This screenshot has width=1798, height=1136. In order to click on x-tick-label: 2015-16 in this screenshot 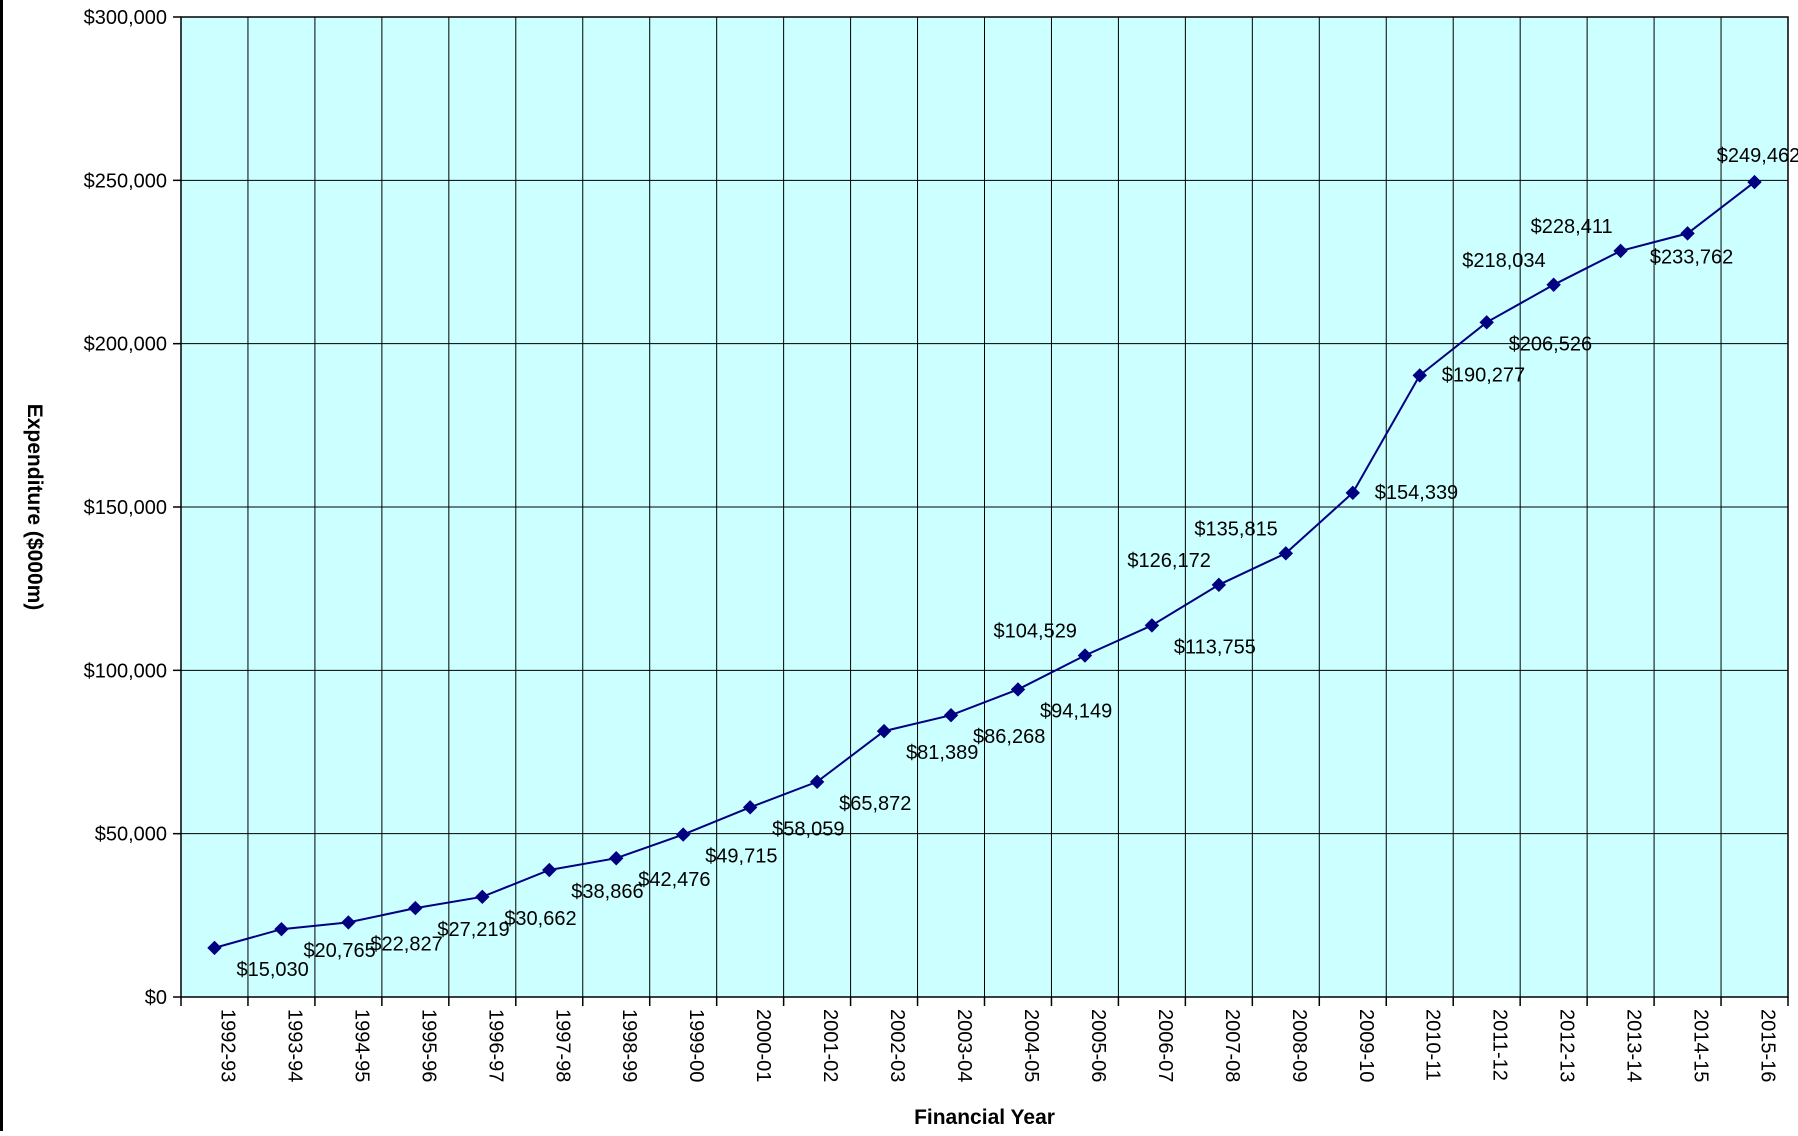, I will do `click(1768, 1045)`.